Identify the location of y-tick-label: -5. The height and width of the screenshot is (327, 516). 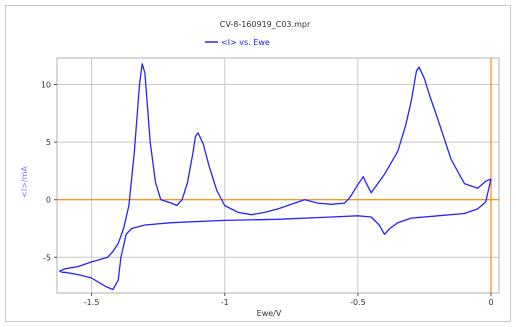
(47, 257).